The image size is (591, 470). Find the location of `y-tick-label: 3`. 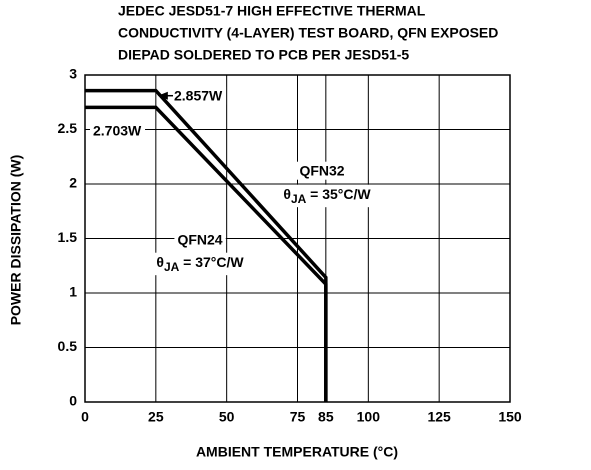

y-tick-label: 3 is located at coordinates (73, 74).